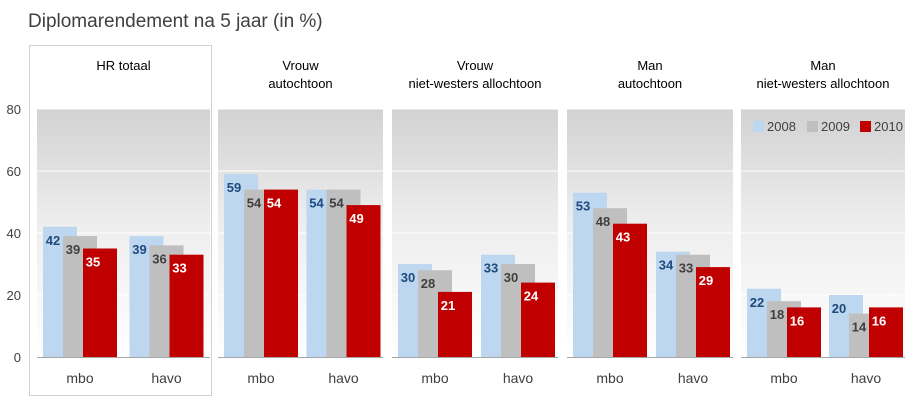  What do you see at coordinates (179, 268) in the screenshot?
I see `data-label-2010: 33` at bounding box center [179, 268].